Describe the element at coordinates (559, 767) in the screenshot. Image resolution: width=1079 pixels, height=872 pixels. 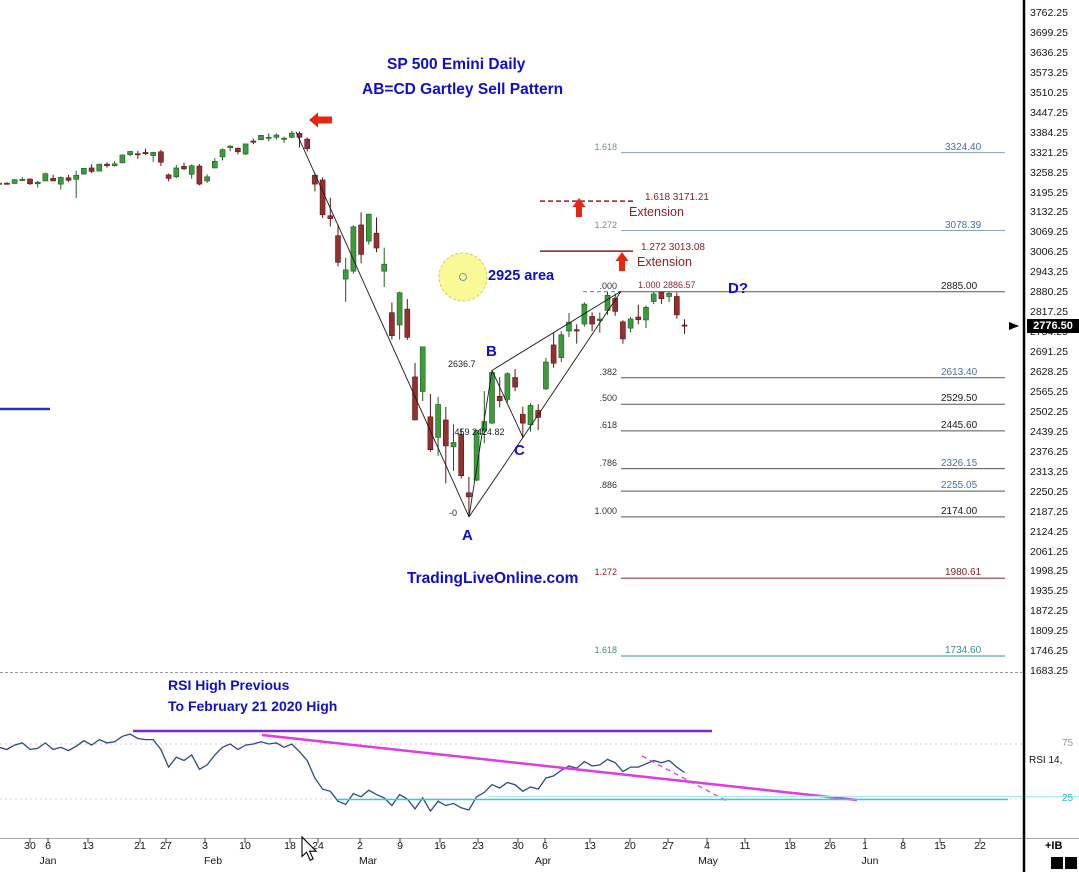
I see `rsi-trendline` at that location.